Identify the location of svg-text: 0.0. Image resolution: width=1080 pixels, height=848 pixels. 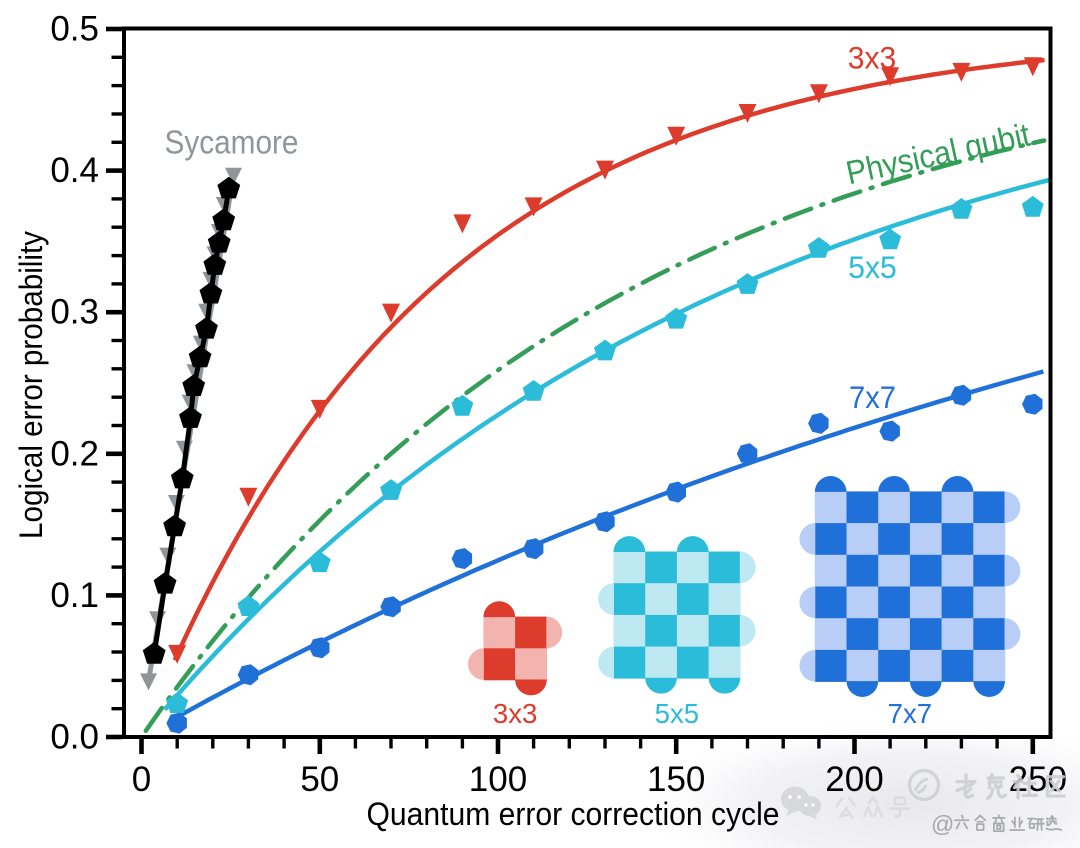
(74, 737).